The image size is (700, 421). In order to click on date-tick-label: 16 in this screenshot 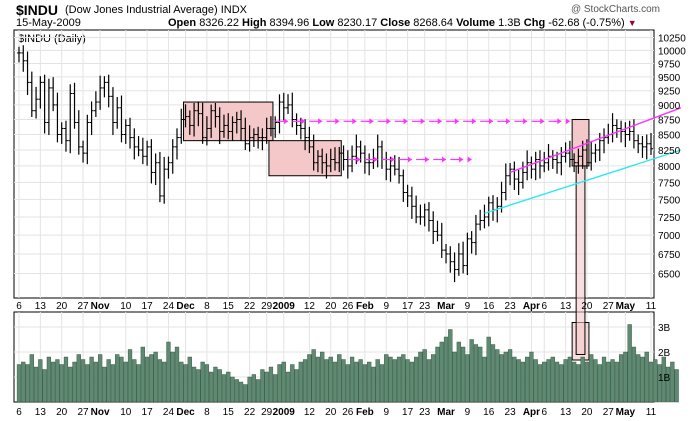, I will do `click(489, 412)`.